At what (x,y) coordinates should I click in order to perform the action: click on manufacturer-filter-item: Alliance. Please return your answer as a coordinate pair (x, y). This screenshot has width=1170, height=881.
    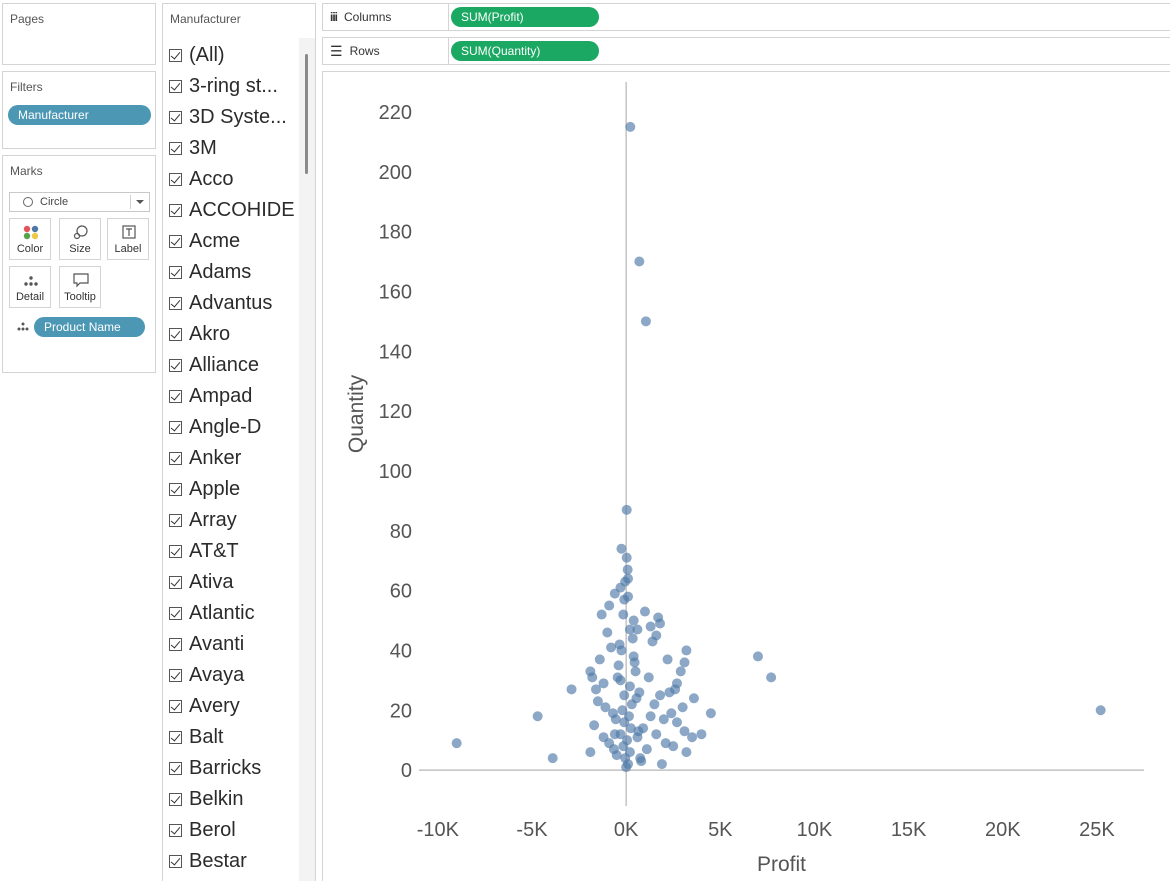
    Looking at the image, I should click on (214, 365).